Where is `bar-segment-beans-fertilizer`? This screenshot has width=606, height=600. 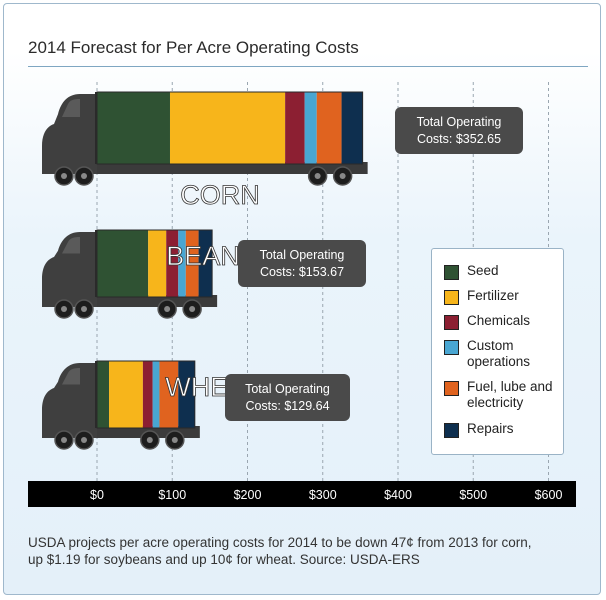 bar-segment-beans-fertilizer is located at coordinates (157, 263).